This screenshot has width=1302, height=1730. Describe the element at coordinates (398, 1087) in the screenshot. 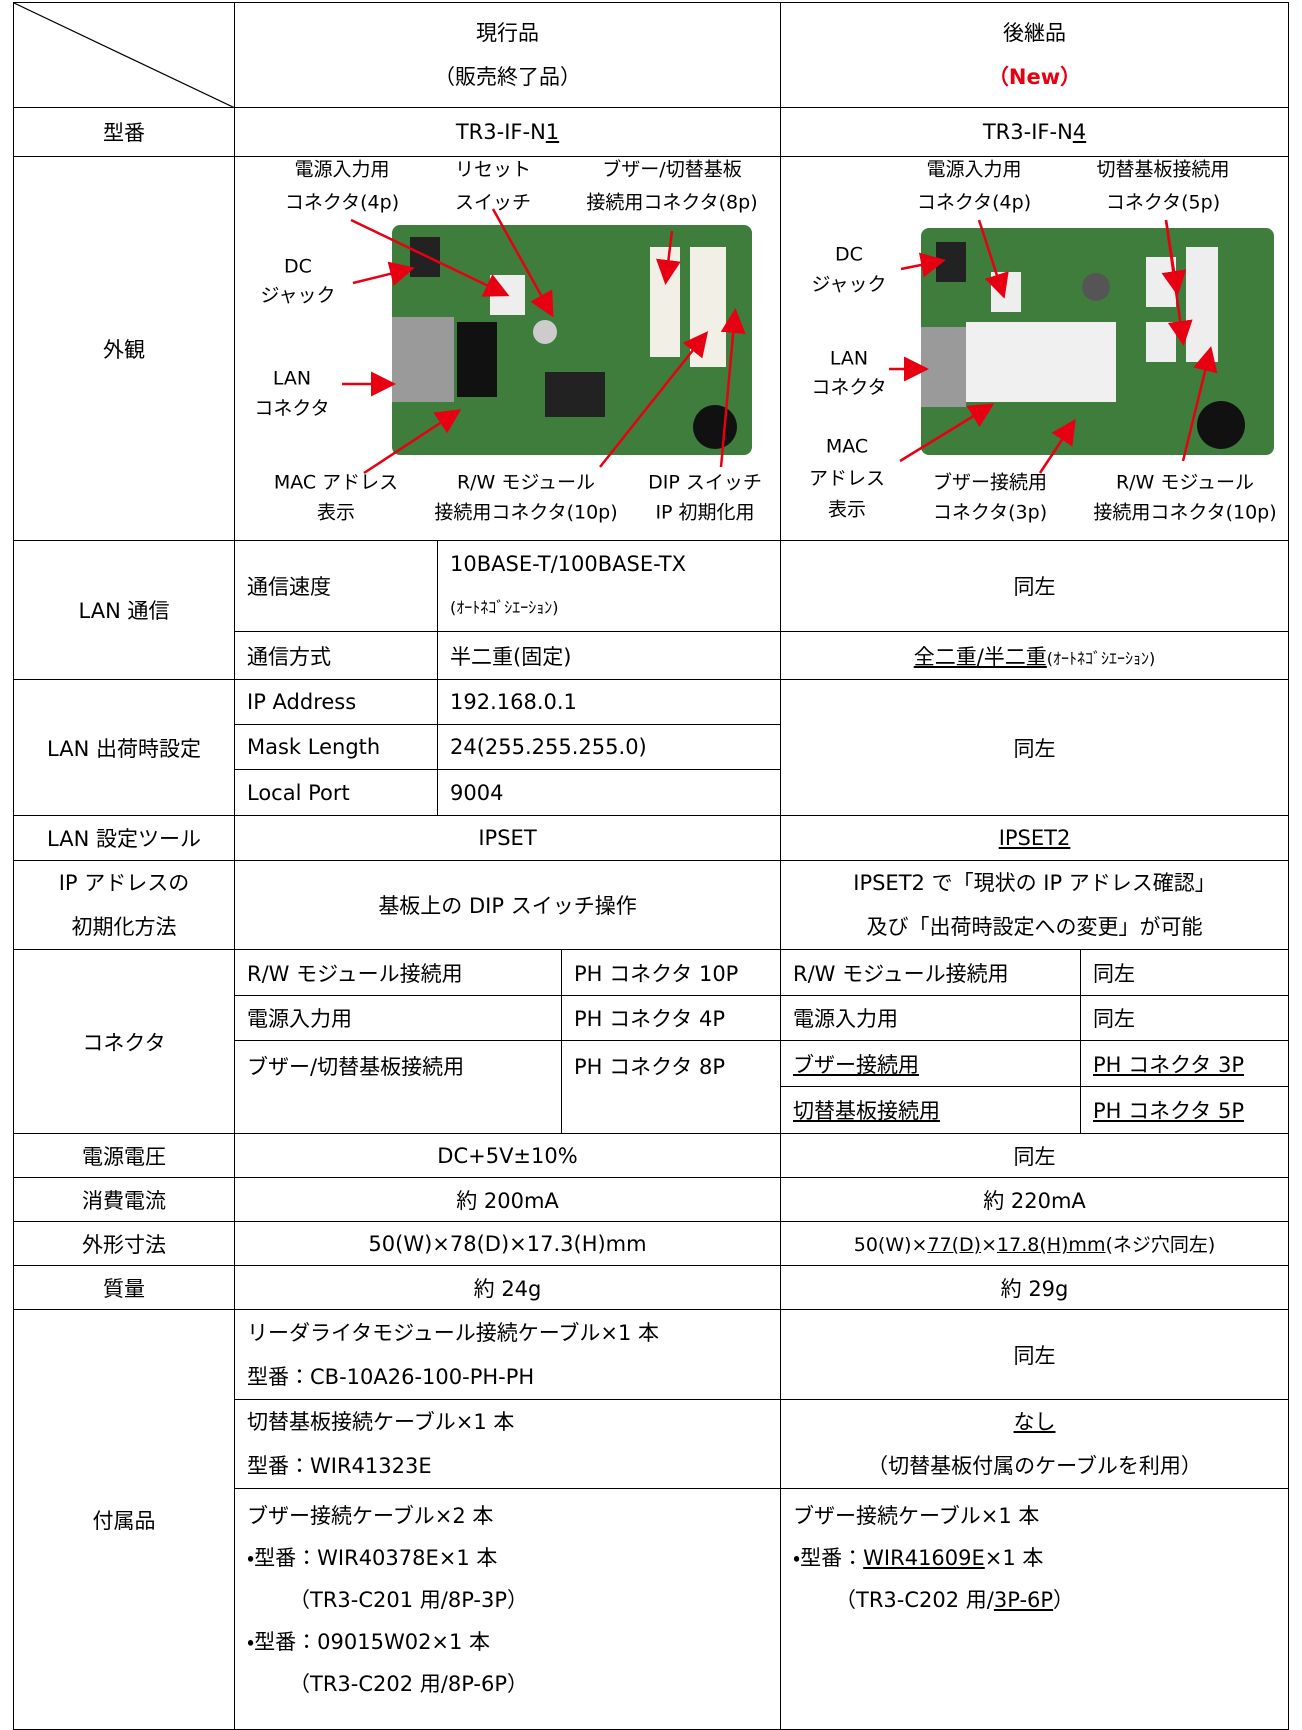

I see `cell: ブザー/切替基板接続用` at that location.